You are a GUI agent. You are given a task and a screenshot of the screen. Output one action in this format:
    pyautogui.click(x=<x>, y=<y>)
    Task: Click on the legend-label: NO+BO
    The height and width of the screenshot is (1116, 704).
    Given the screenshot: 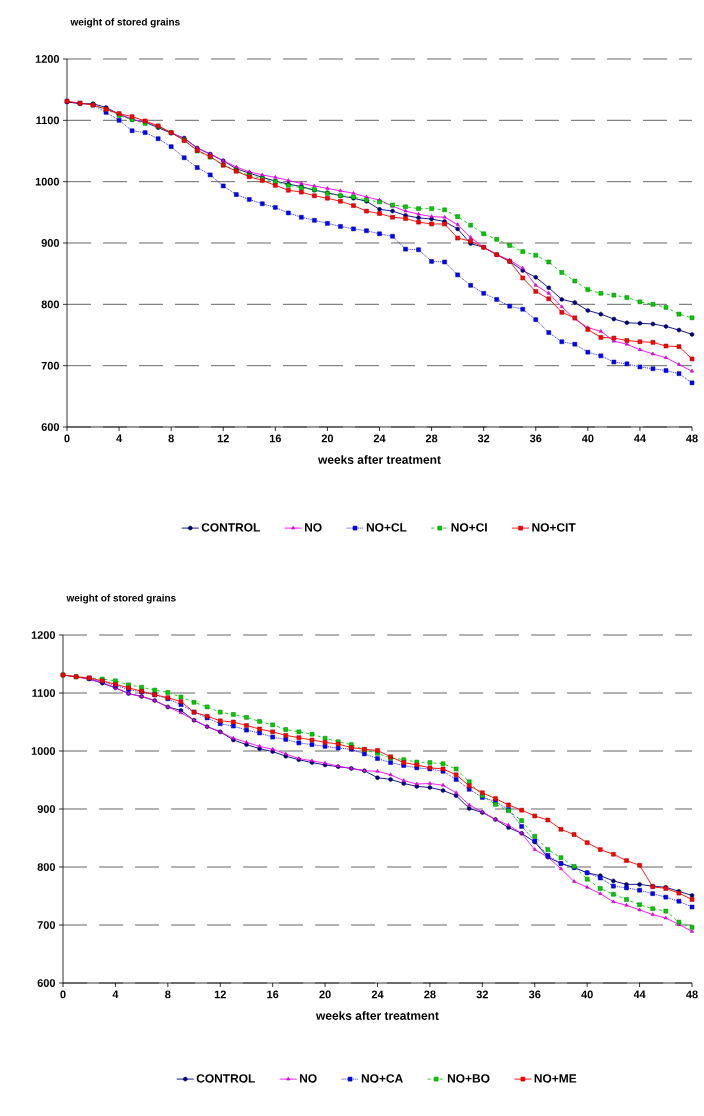 What is the action you would take?
    pyautogui.click(x=468, y=1078)
    